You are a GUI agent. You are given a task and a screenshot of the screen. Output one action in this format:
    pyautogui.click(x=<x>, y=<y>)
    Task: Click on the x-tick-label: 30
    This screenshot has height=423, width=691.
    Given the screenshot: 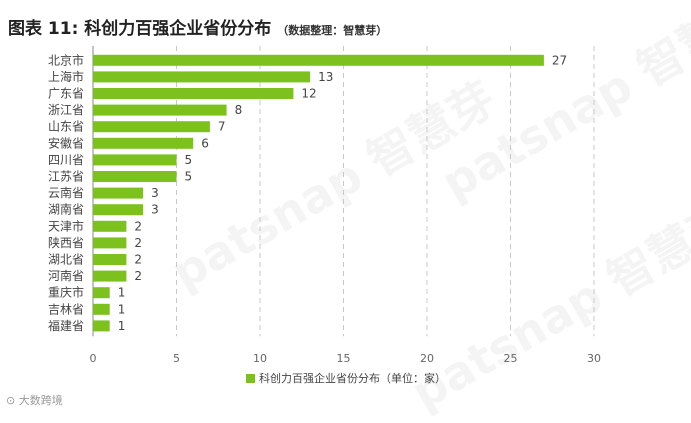 What is the action you would take?
    pyautogui.click(x=594, y=358)
    